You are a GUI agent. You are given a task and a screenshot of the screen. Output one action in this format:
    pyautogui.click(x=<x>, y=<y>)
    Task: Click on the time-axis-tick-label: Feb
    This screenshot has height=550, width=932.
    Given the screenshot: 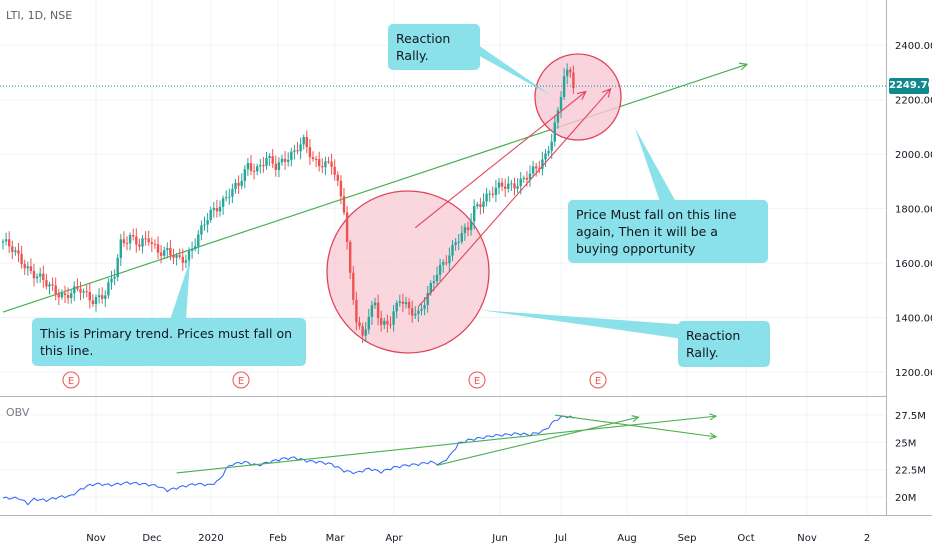 What is the action you would take?
    pyautogui.click(x=278, y=538)
    